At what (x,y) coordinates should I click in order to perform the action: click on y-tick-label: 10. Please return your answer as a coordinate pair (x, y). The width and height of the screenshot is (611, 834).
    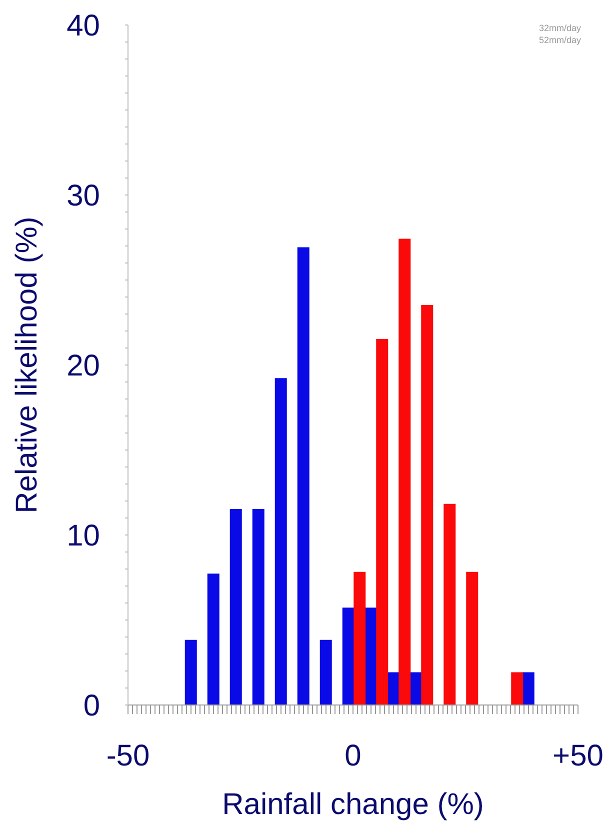
    Looking at the image, I should click on (83, 536).